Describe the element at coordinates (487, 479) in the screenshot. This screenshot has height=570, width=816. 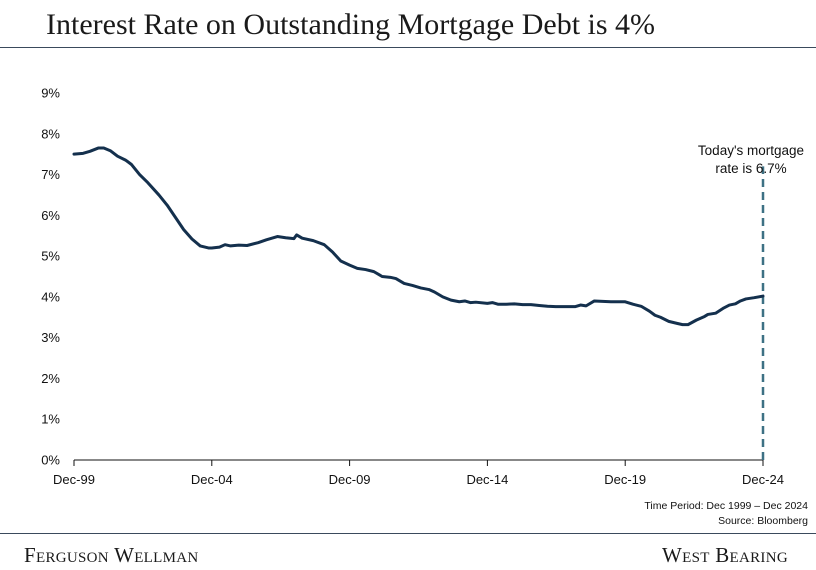
I see `x-tick-label: Dec-14` at that location.